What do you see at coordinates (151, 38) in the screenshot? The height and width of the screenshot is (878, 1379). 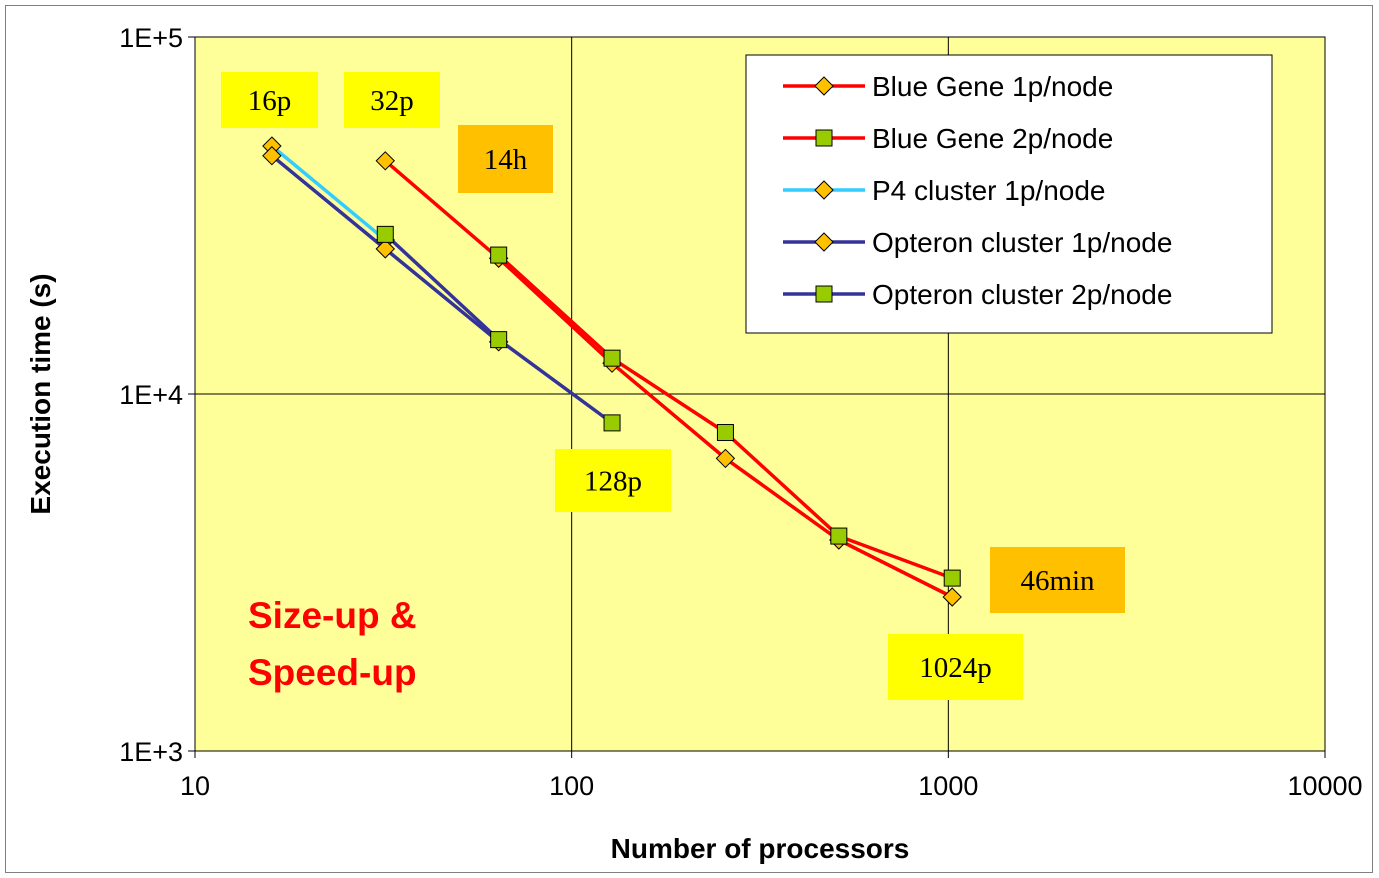 I see `y-tick-label: 1E+5` at bounding box center [151, 38].